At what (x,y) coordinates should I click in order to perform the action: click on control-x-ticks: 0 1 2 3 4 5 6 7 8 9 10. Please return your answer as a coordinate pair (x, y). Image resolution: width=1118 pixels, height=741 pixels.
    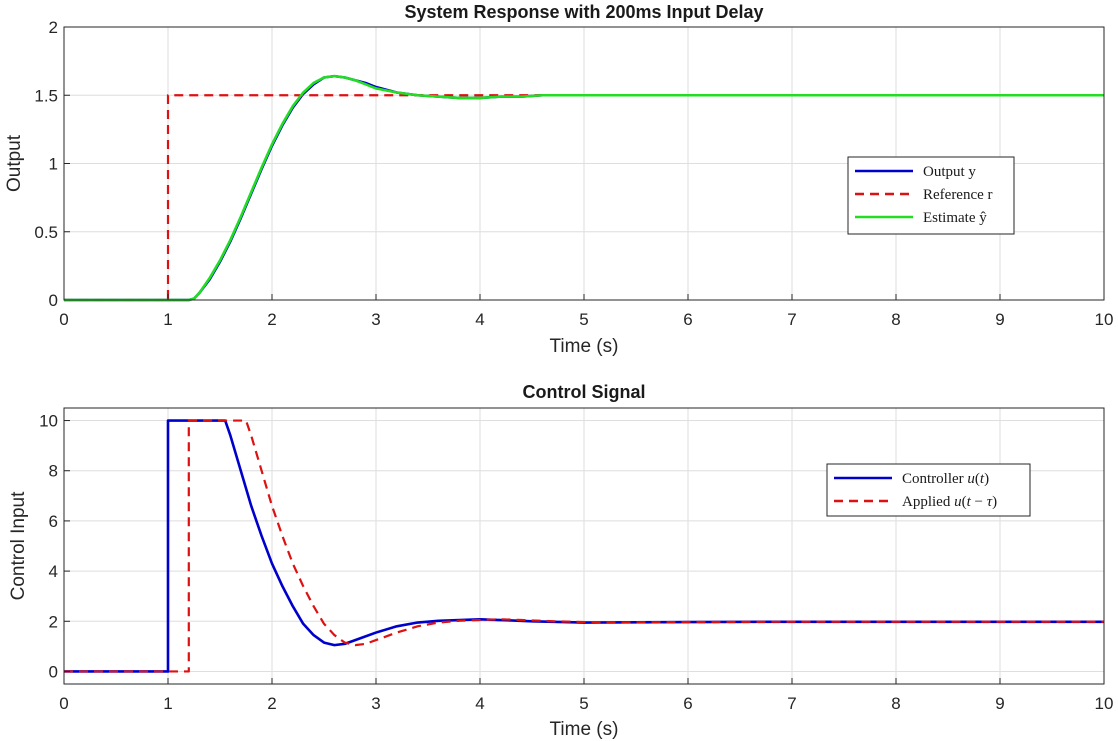
    Looking at the image, I should click on (586, 695).